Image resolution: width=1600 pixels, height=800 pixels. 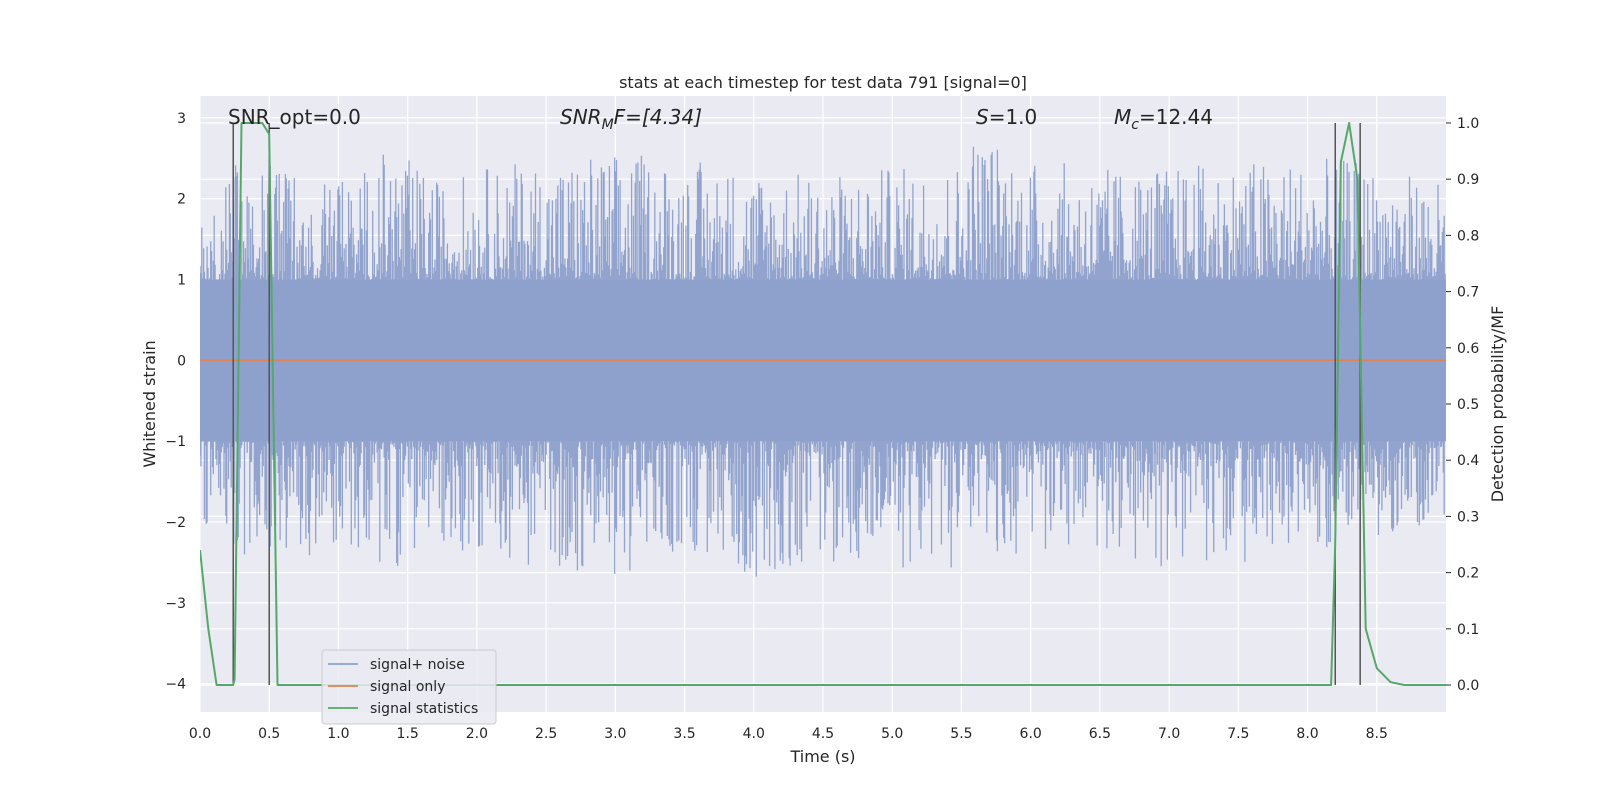 What do you see at coordinates (1468, 405) in the screenshot?
I see `right-tick-label: 0.5` at bounding box center [1468, 405].